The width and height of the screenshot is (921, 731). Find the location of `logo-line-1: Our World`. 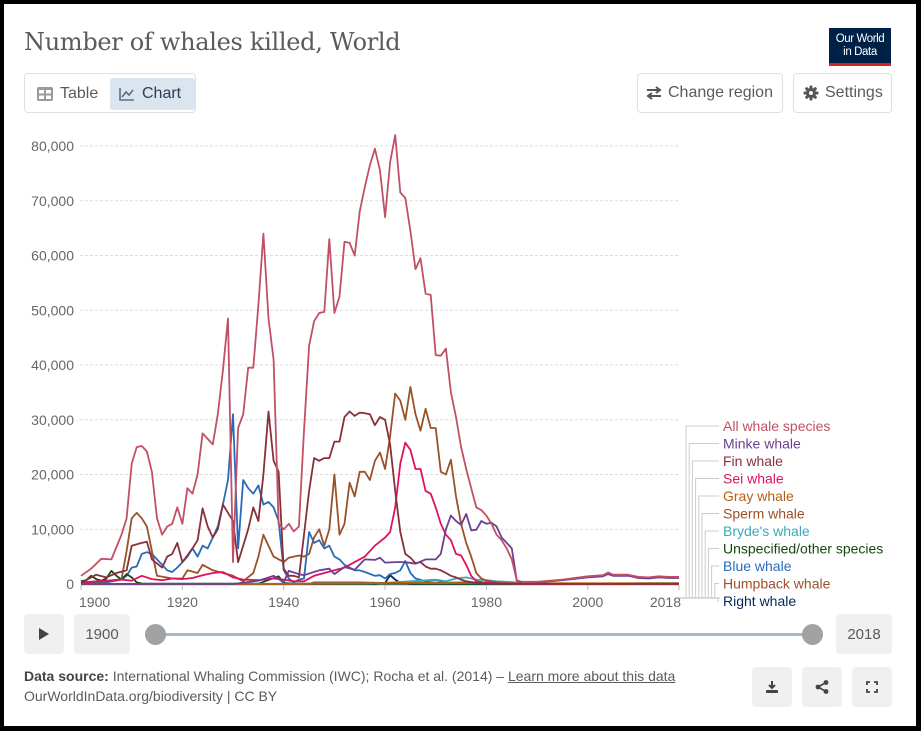

logo-line-1: Our World is located at coordinates (860, 39).